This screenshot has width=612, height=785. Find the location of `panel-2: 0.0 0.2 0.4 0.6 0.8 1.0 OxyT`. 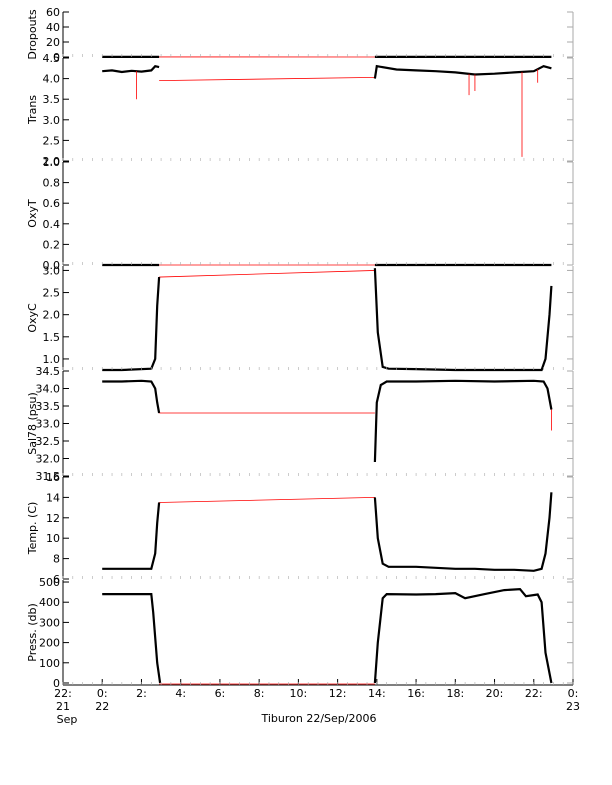

panel-2: 0.0 0.2 0.4 0.6 0.8 1.0 OxyT is located at coordinates (300, 214).